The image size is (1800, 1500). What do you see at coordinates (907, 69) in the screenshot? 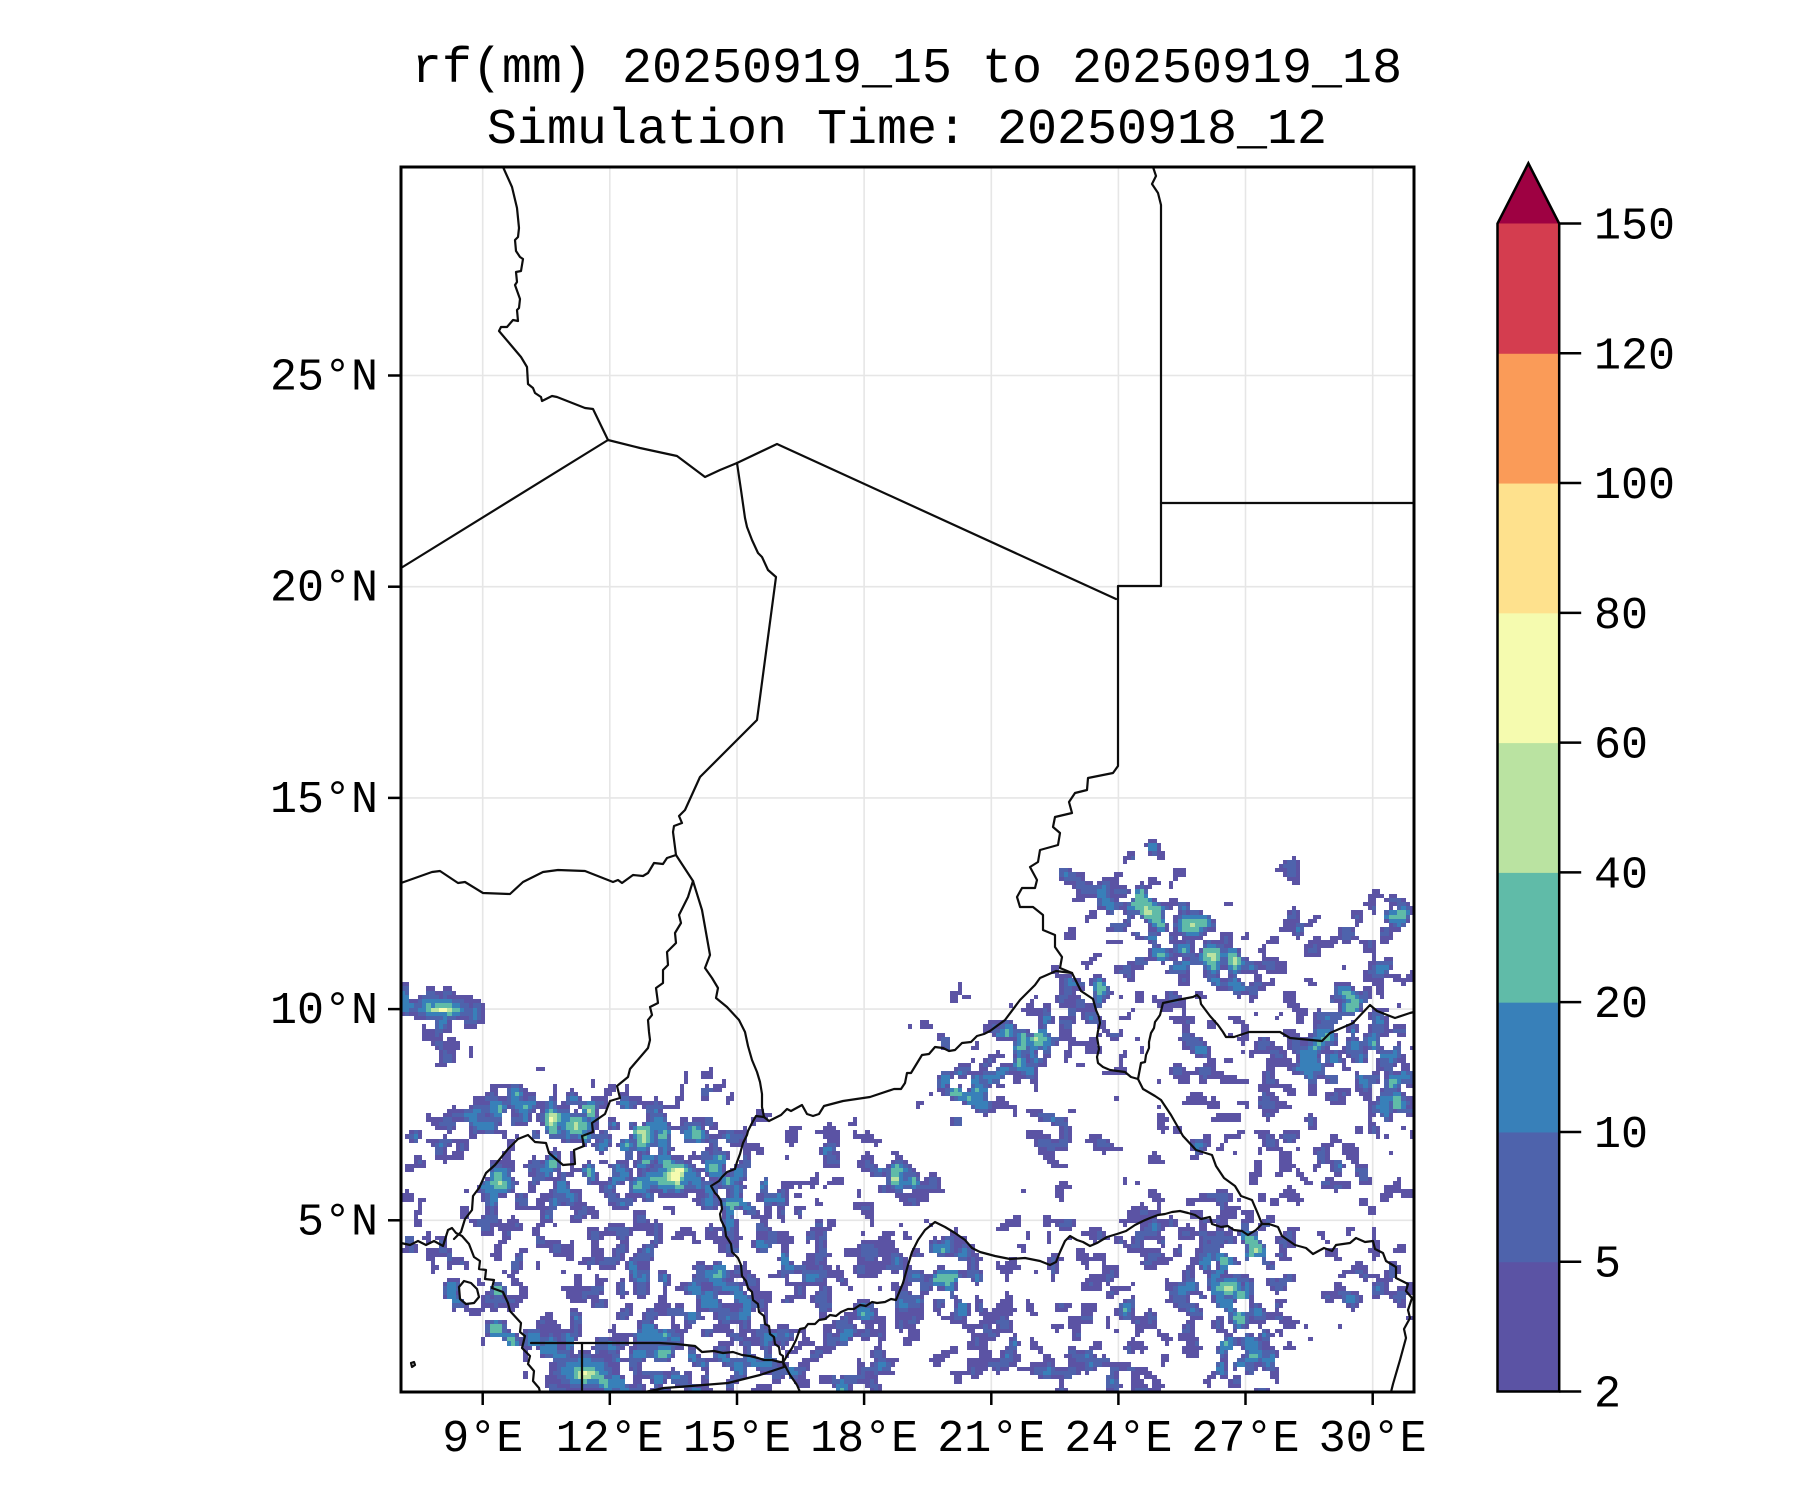
I see `svg-text:rf(mm) 20250919_15 to 20250919: rf(mm) 20250919_15 to 20250919_18` at bounding box center [907, 69].